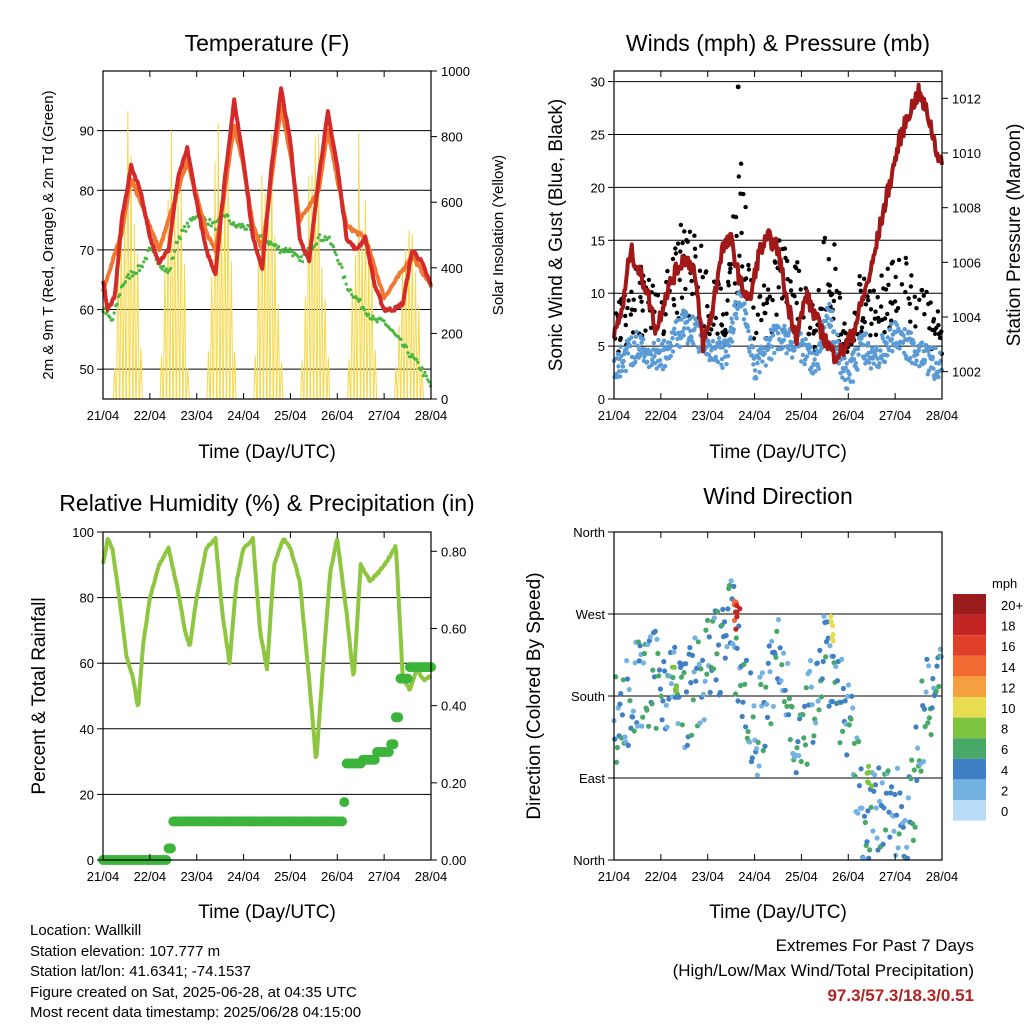 The height and width of the screenshot is (1024, 1024). I want to click on y-tick-label: 800, so click(452, 137).